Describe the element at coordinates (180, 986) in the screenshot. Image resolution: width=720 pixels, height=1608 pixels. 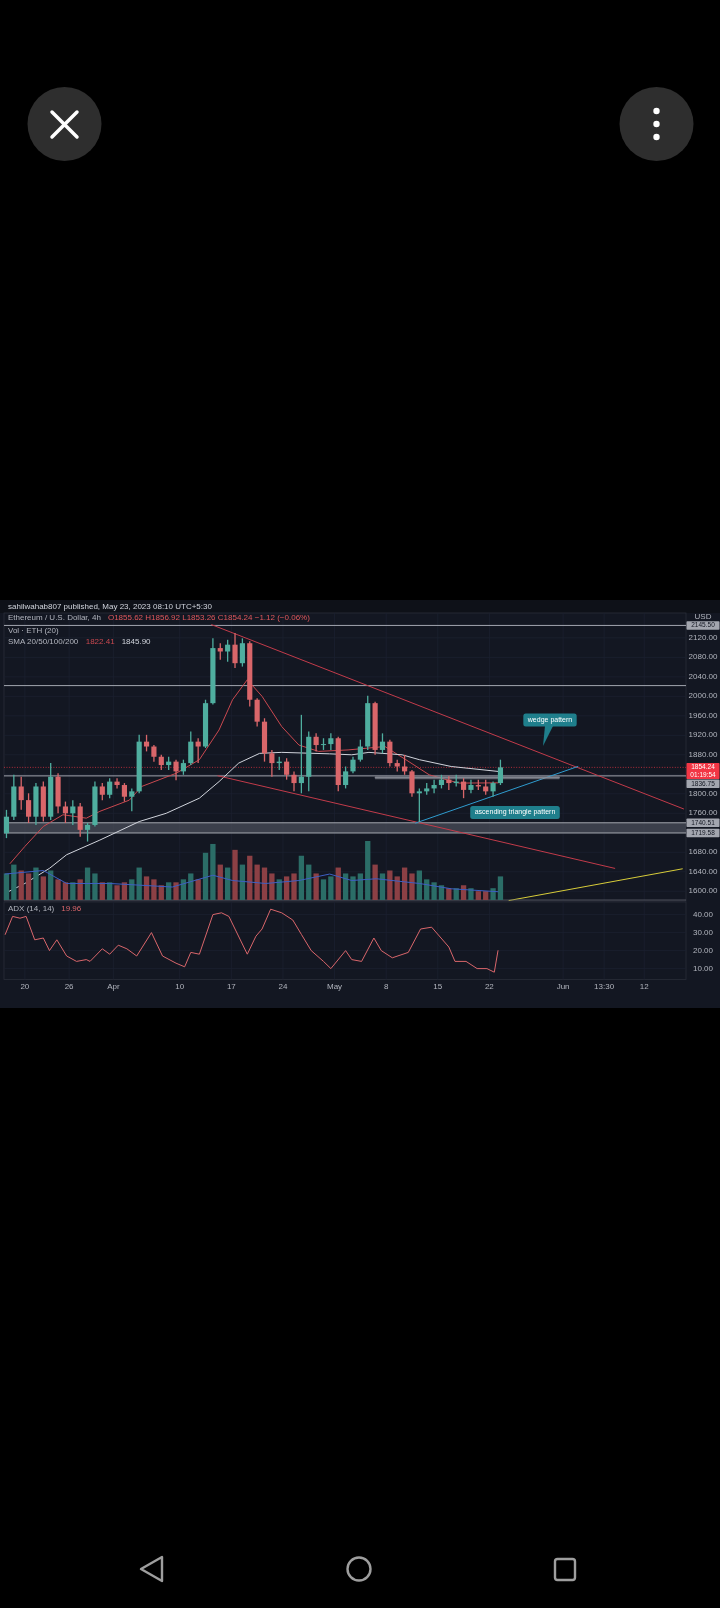
I see `x-tick-label: 10` at that location.